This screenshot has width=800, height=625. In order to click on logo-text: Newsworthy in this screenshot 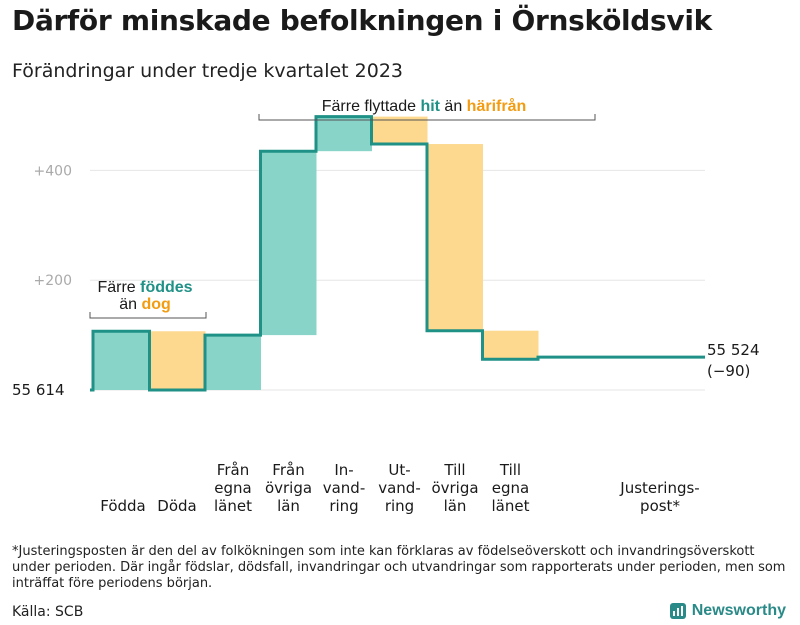, I will do `click(738, 610)`.